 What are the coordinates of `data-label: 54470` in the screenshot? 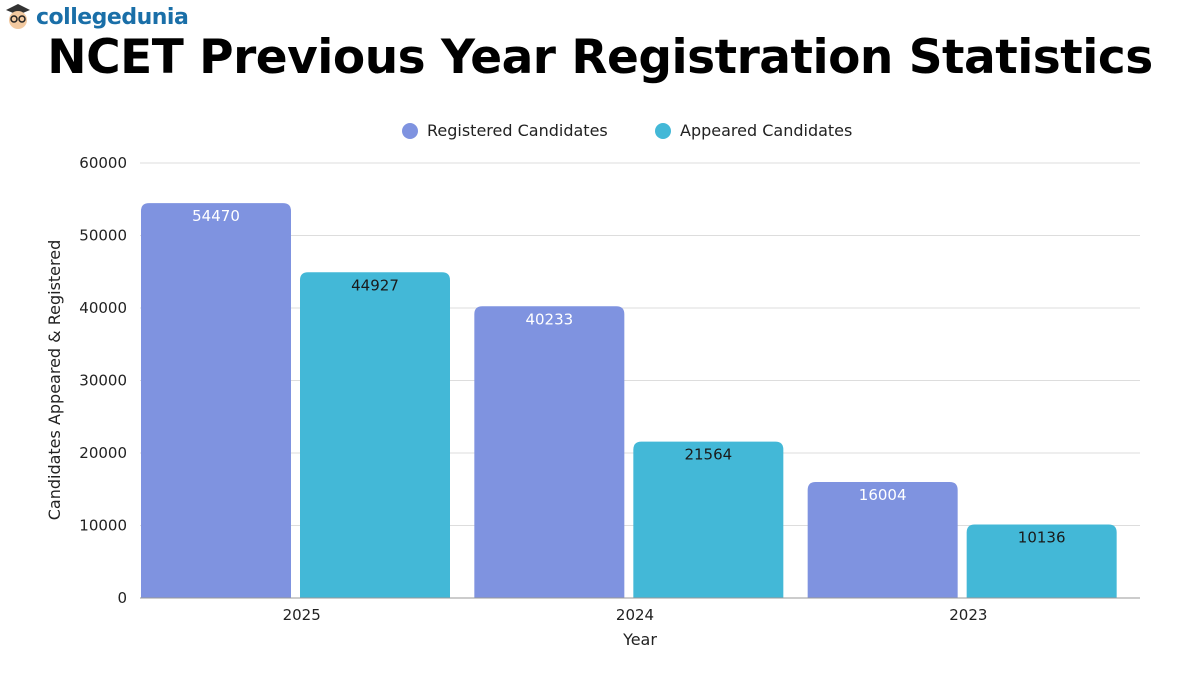 It's located at (216, 216).